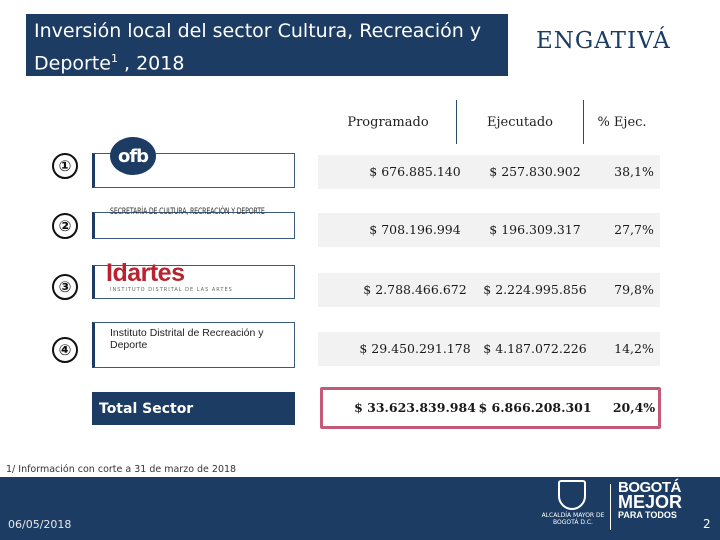 Image resolution: width=720 pixels, height=540 pixels. I want to click on entity-box-scrd, so click(193, 225).